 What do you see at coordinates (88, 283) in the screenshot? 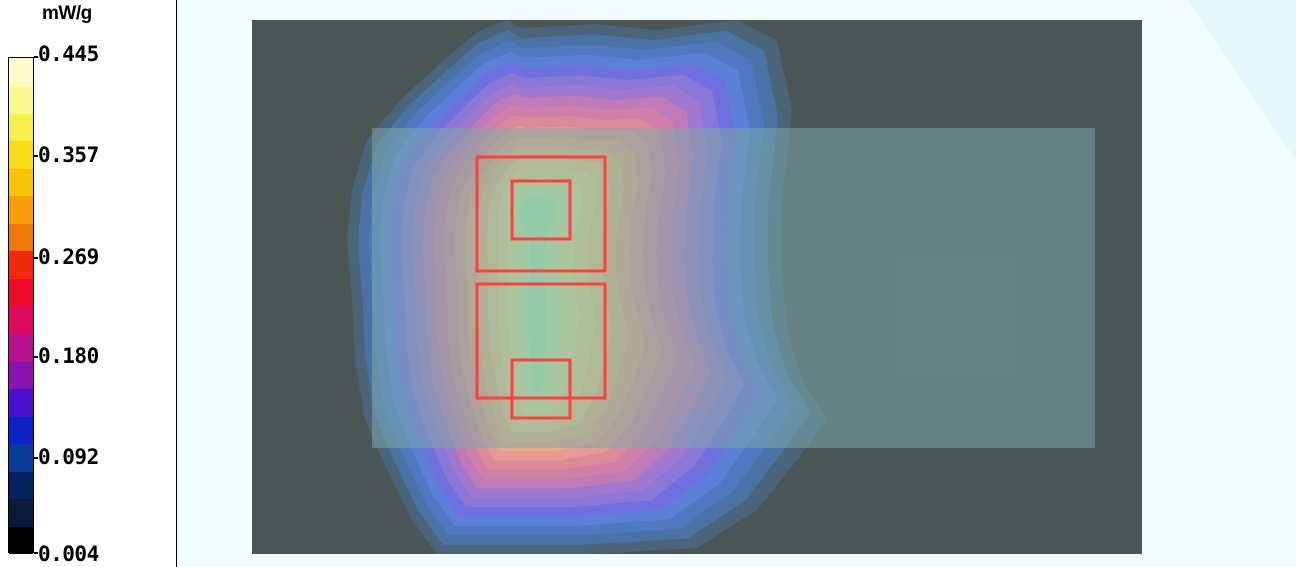
I see `colorbar-legend: mW/g 0.445 0.357 0.269 0.180 0.092 0.004` at bounding box center [88, 283].